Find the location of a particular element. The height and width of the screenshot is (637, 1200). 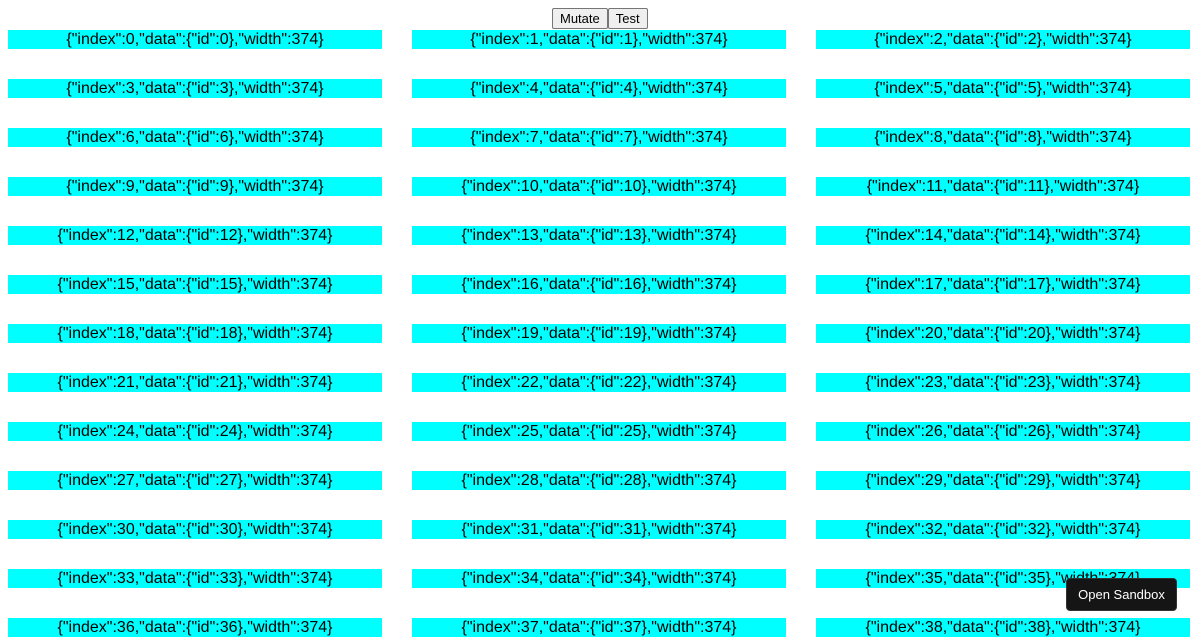

grid-item: {"index":1,"data":{"id":1},"width":374} is located at coordinates (599, 39).